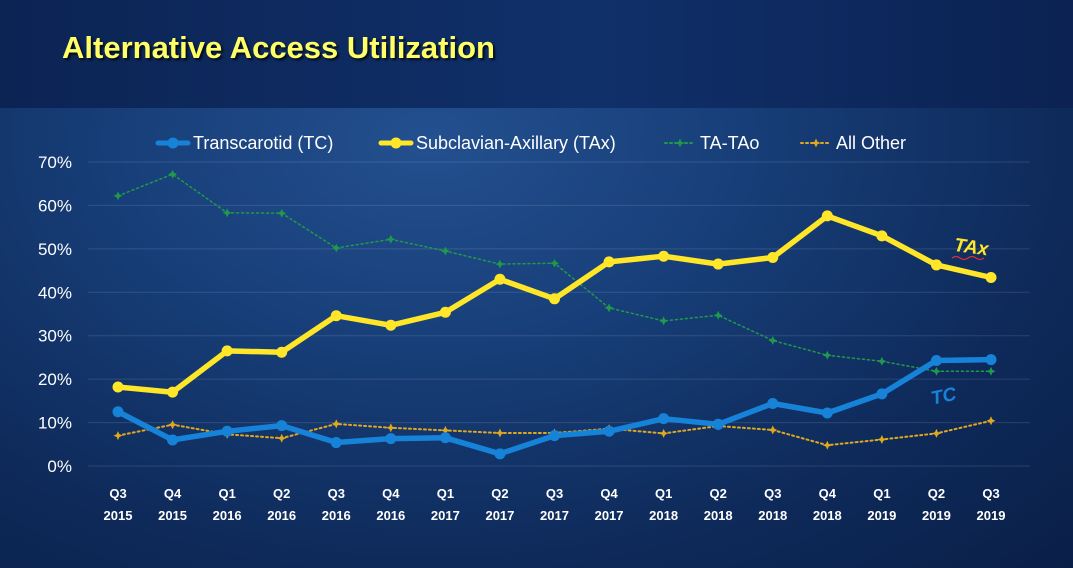 This screenshot has width=1073, height=568. What do you see at coordinates (55, 423) in the screenshot?
I see `y-tick-label: 10%` at bounding box center [55, 423].